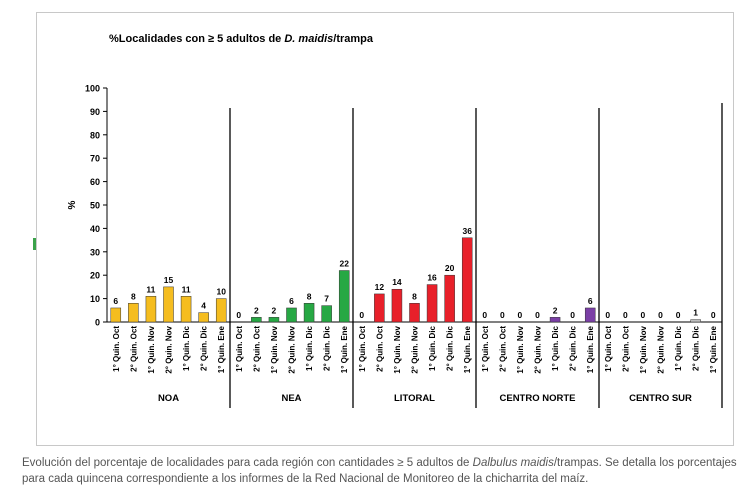  I want to click on data-label: 12, so click(380, 287).